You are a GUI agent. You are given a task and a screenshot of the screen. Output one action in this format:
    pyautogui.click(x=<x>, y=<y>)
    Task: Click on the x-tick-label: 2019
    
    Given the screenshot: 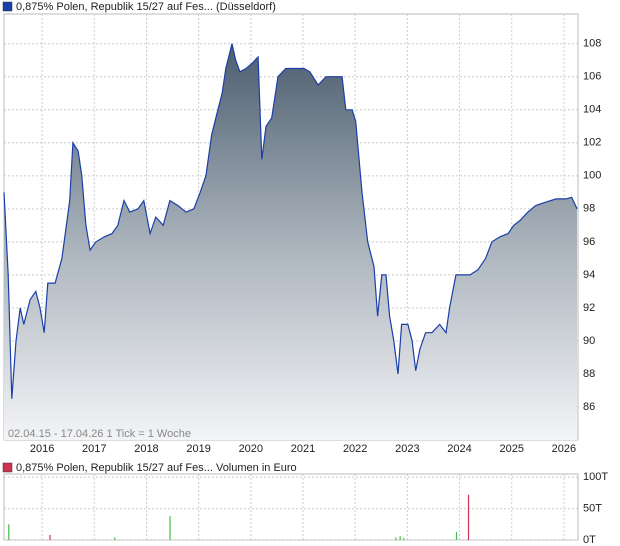 What is the action you would take?
    pyautogui.click(x=198, y=449)
    